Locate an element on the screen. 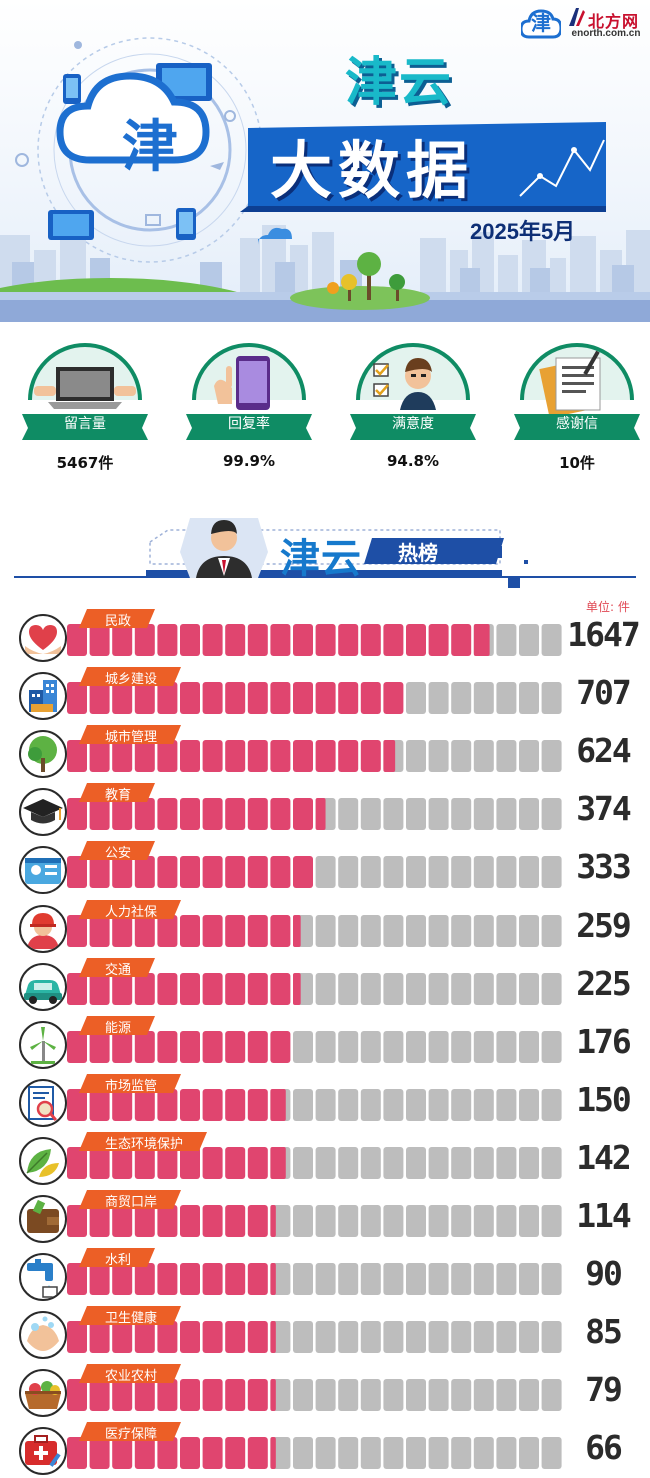 Image resolution: width=650 pixels, height=1478 pixels. jinyun-logo-text: 津 is located at coordinates (541, 23).